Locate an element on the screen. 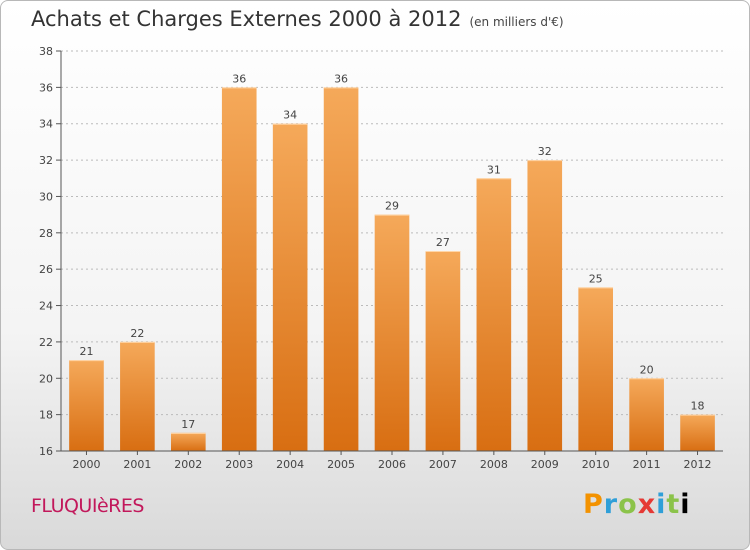 This screenshot has height=550, width=750. bar-value-label: 31 is located at coordinates (494, 169).